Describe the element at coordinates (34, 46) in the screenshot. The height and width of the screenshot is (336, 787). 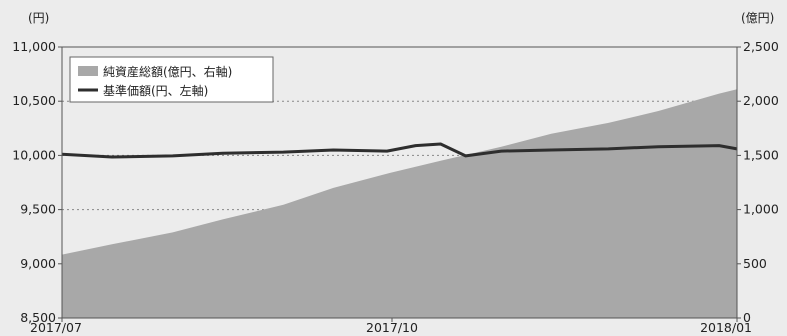
I see `left-tick-label: 11,000` at that location.